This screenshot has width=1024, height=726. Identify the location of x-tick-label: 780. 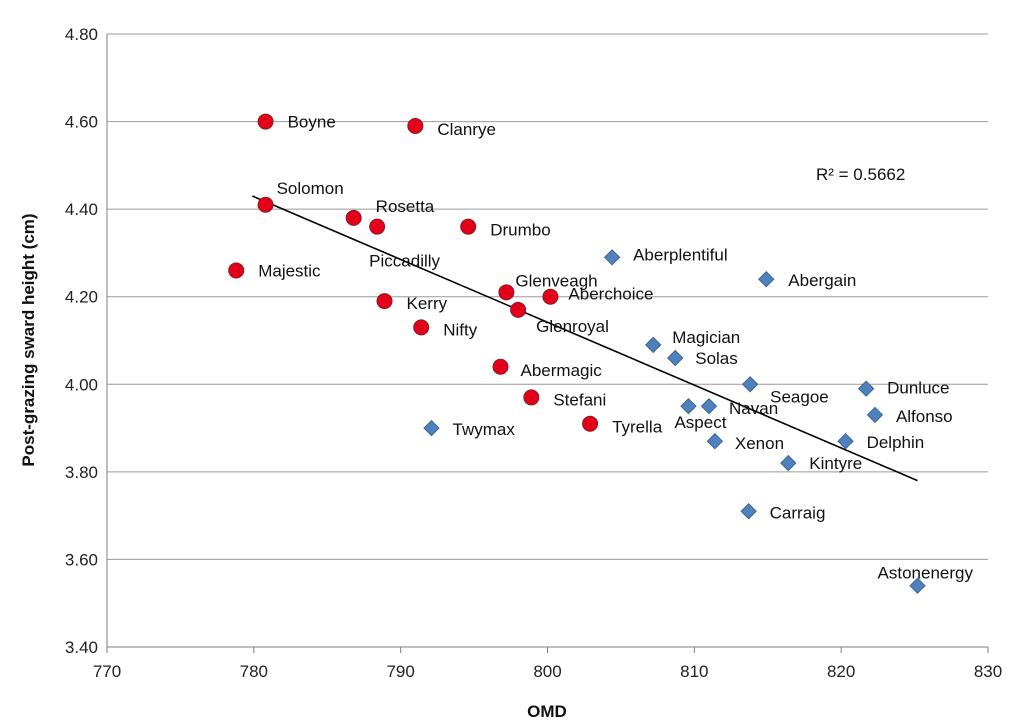
(254, 671).